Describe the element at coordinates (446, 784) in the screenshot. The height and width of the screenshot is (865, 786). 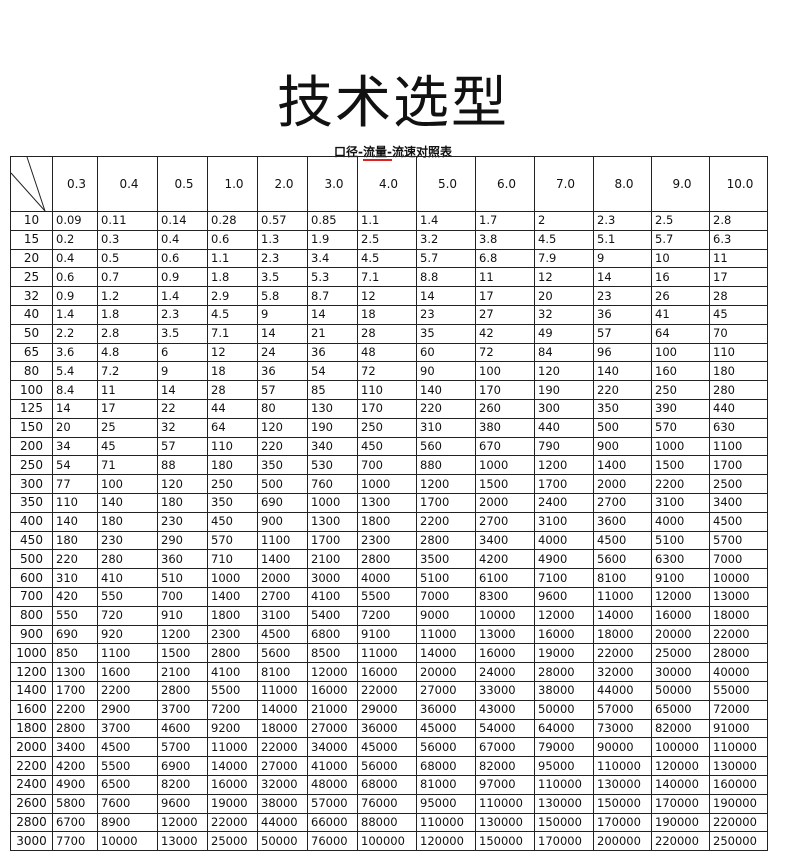
I see `table-cell: 81000` at that location.